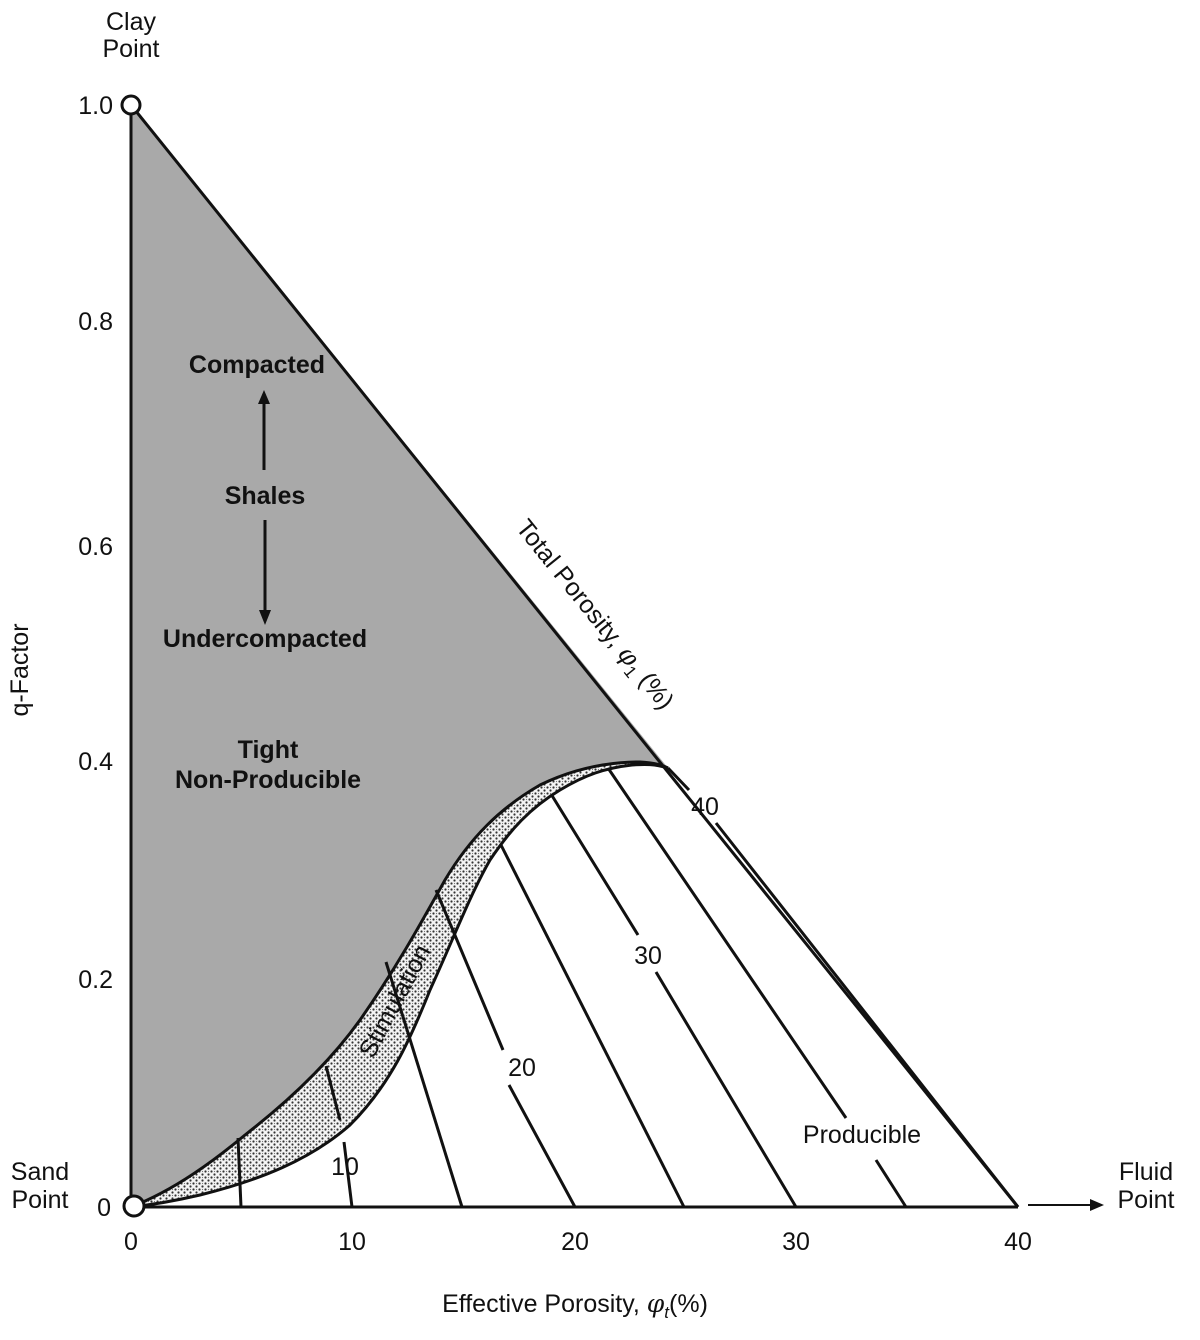 This screenshot has height=1340, width=1200. Describe the element at coordinates (265, 639) in the screenshot. I see `undercompacted-label: Undercompacted` at that location.